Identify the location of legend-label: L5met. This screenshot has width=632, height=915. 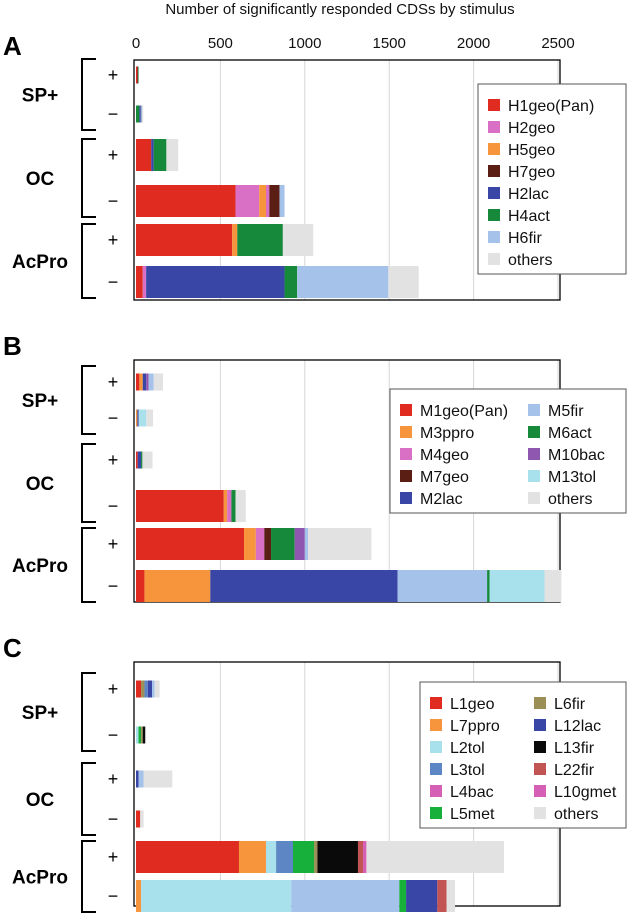
(472, 814).